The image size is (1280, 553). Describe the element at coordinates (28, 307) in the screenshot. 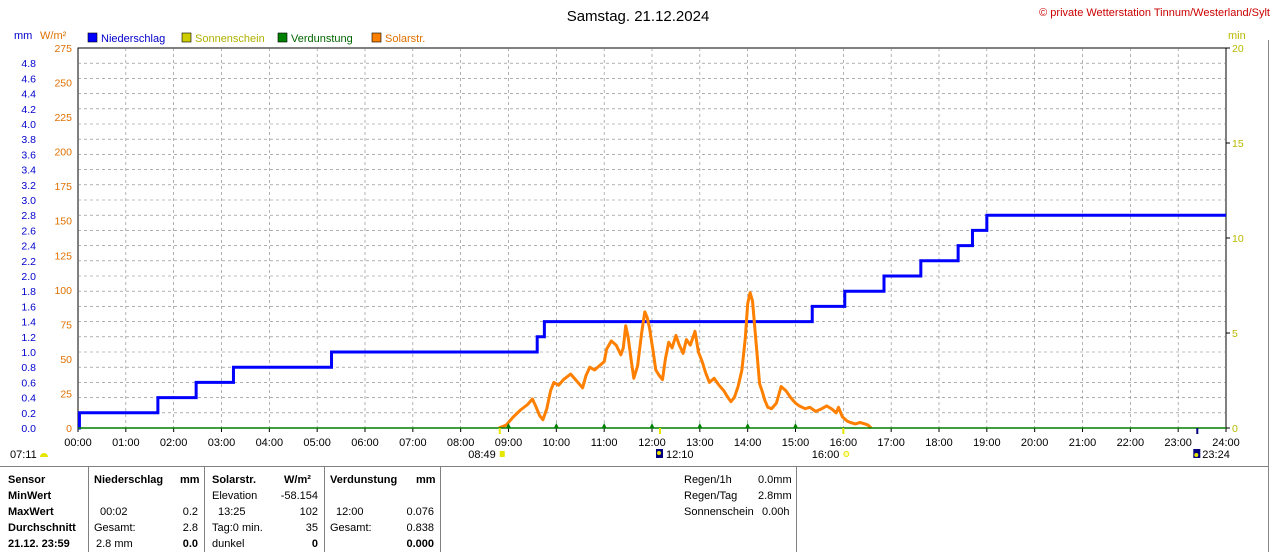

I see `y-mm-tick-label: 1.6` at that location.